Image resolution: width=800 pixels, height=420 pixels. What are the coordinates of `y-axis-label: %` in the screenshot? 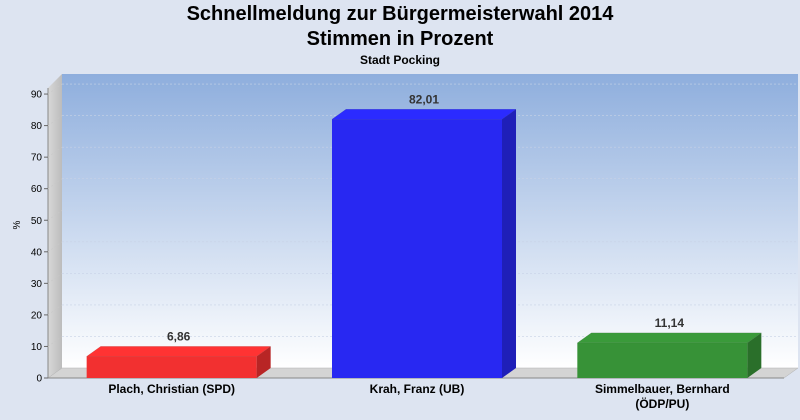 It's located at (17, 224).